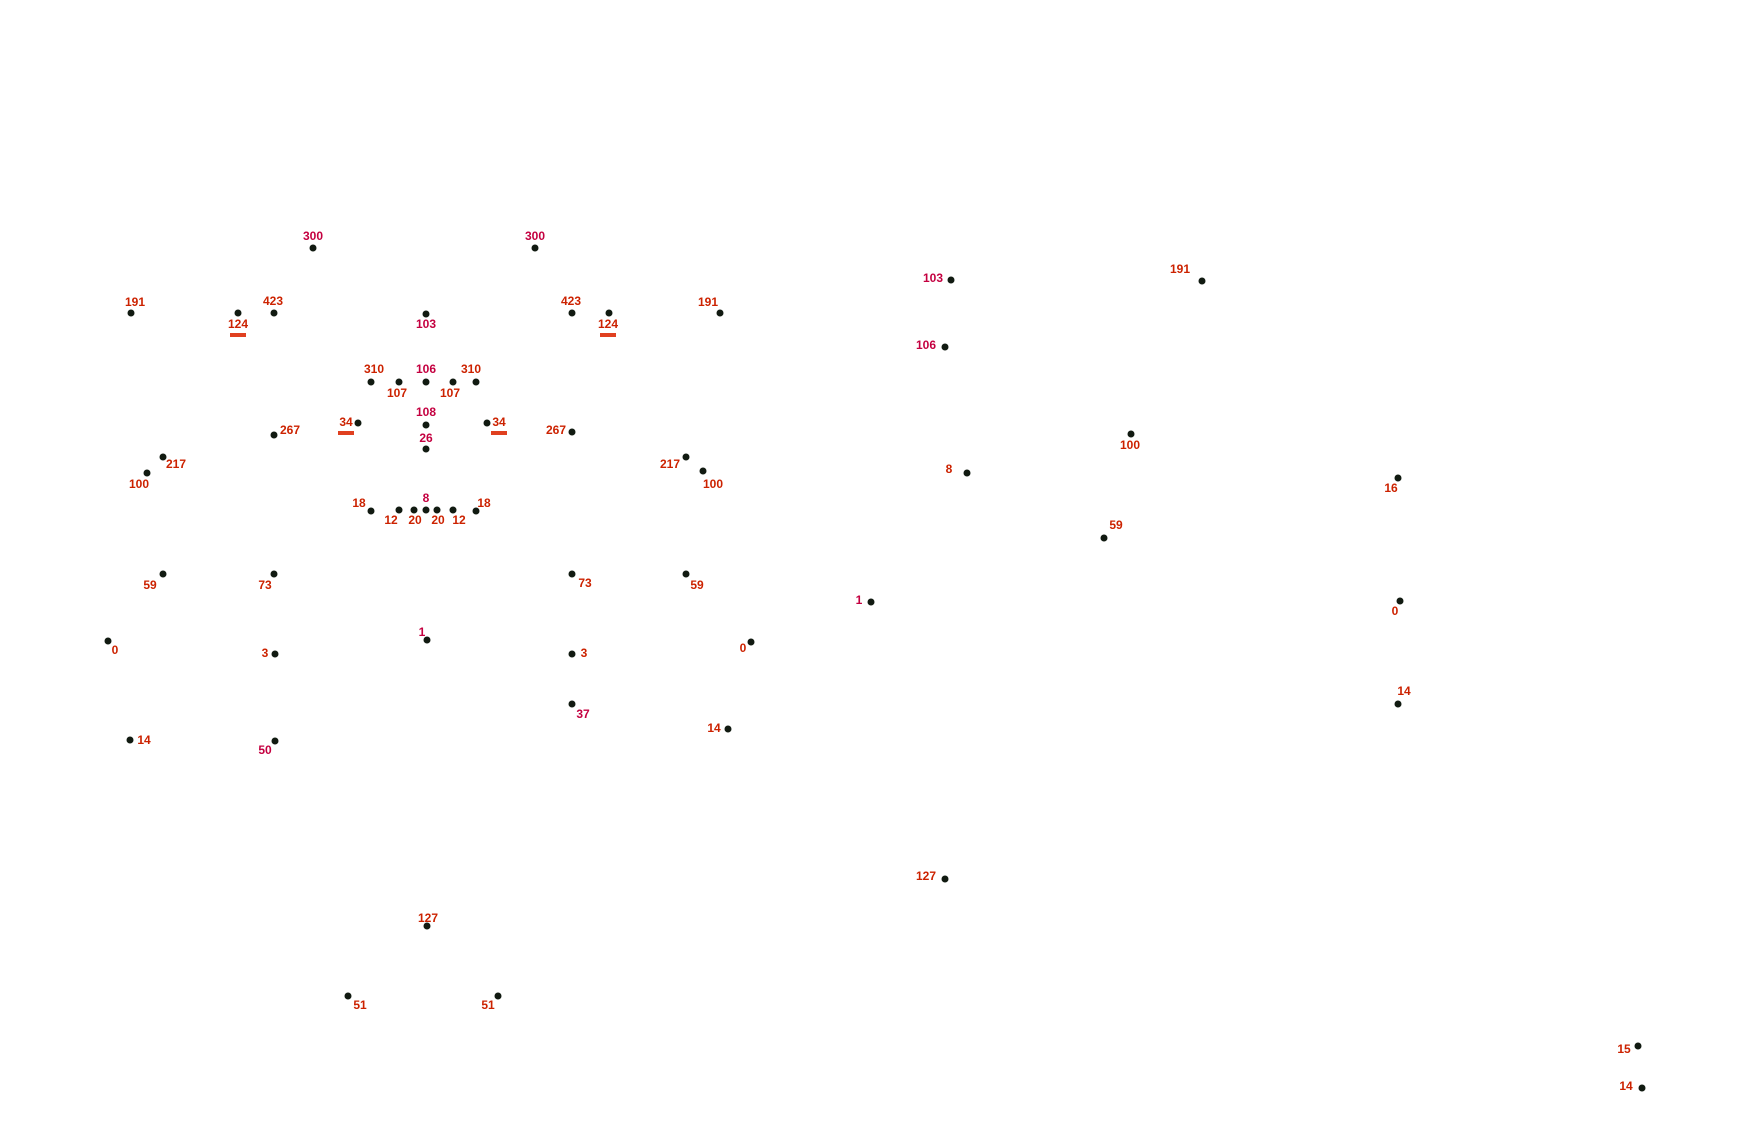 Image resolution: width=1750 pixels, height=1143 pixels. I want to click on landmark-label: 0, so click(1395, 611).